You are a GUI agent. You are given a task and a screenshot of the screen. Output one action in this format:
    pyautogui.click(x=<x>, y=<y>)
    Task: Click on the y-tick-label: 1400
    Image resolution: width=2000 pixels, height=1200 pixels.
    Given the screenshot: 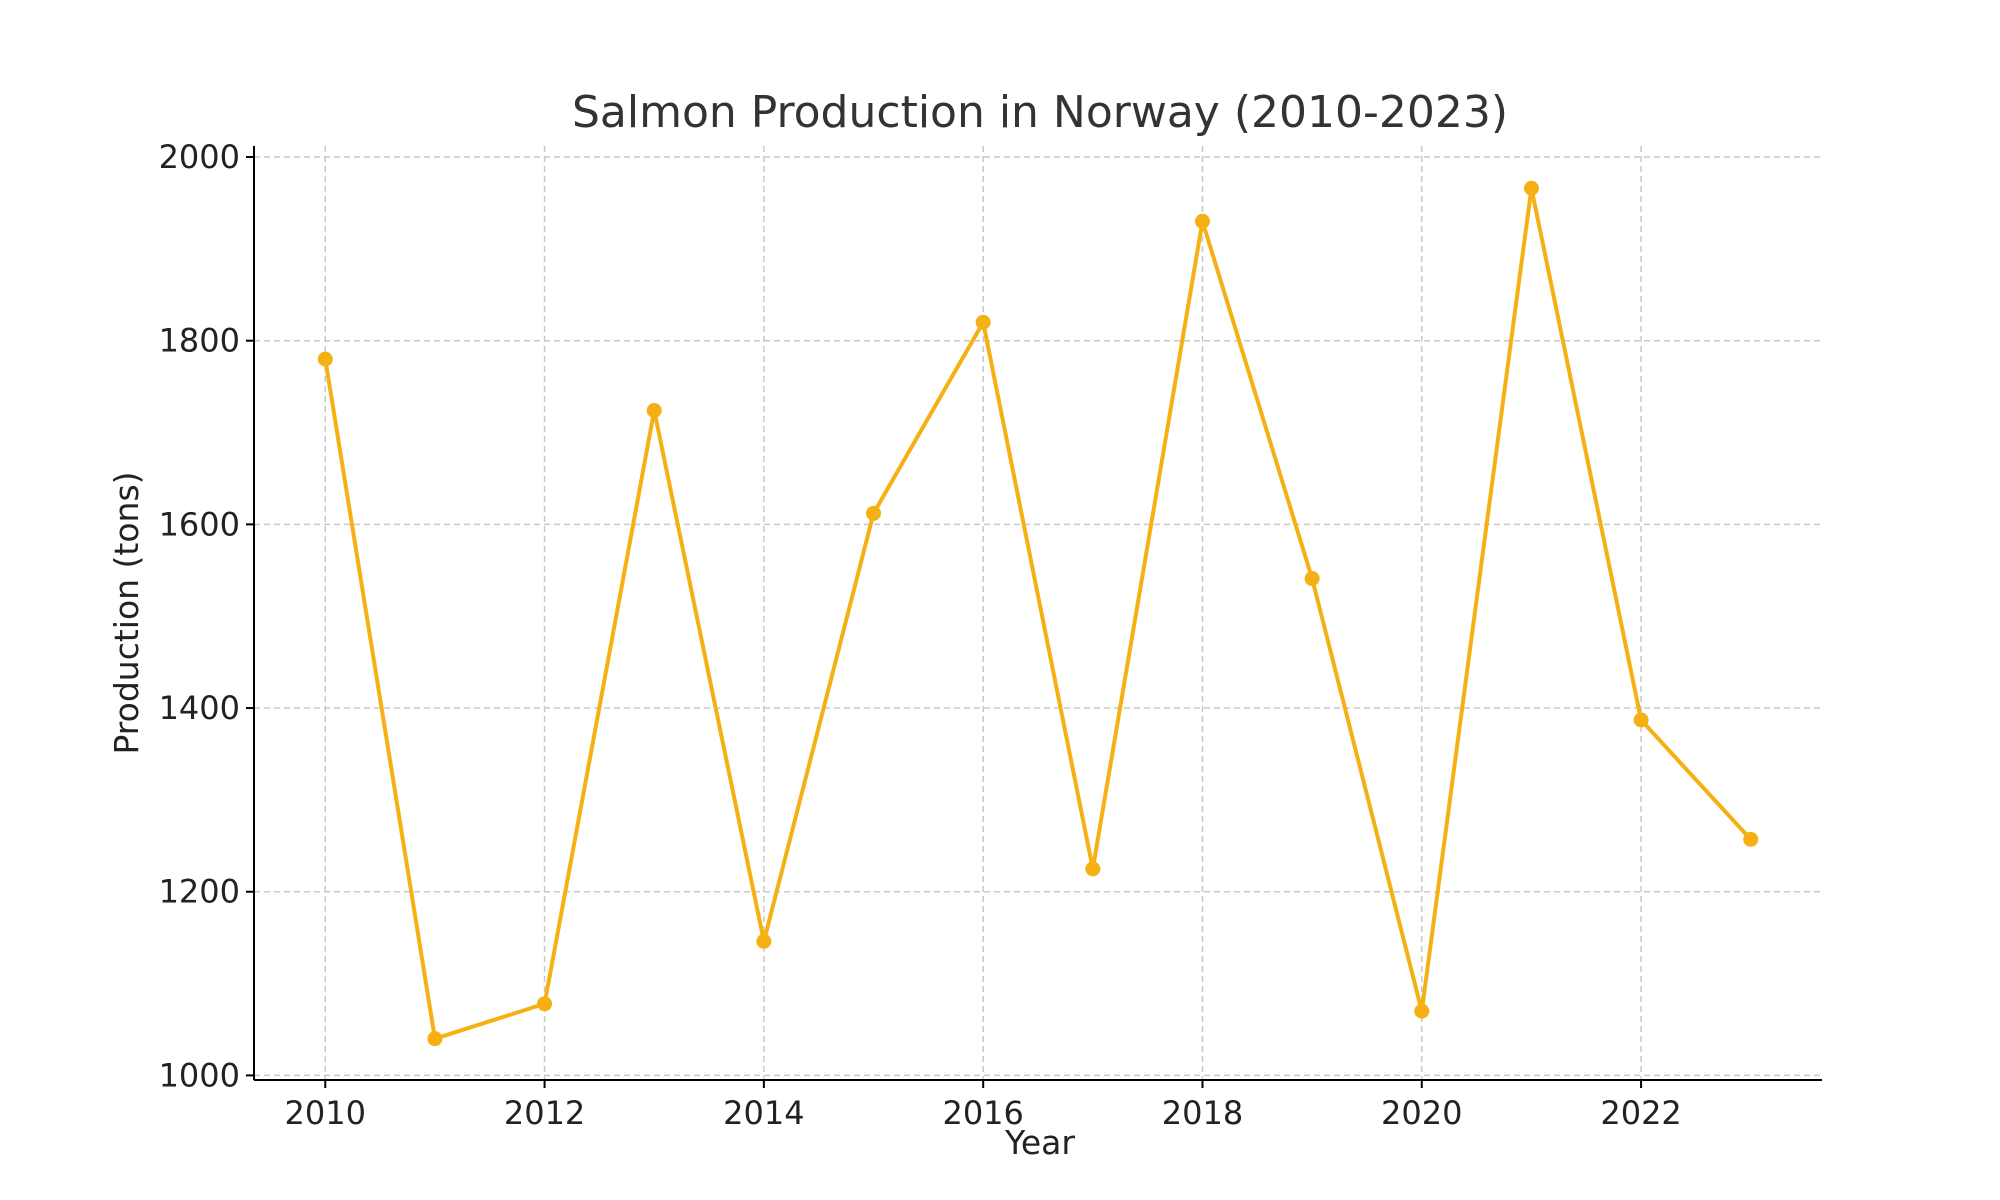 What is the action you would take?
    pyautogui.click(x=199, y=708)
    